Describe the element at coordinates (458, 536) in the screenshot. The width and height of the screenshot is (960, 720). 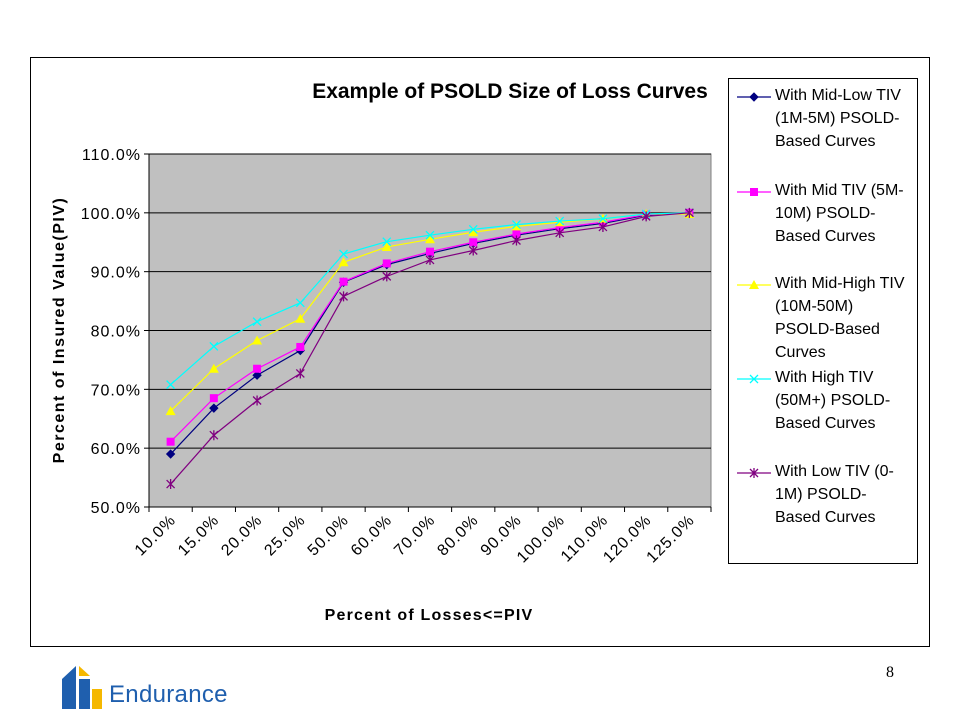
I see `x-tick-label: 80.0%` at that location.